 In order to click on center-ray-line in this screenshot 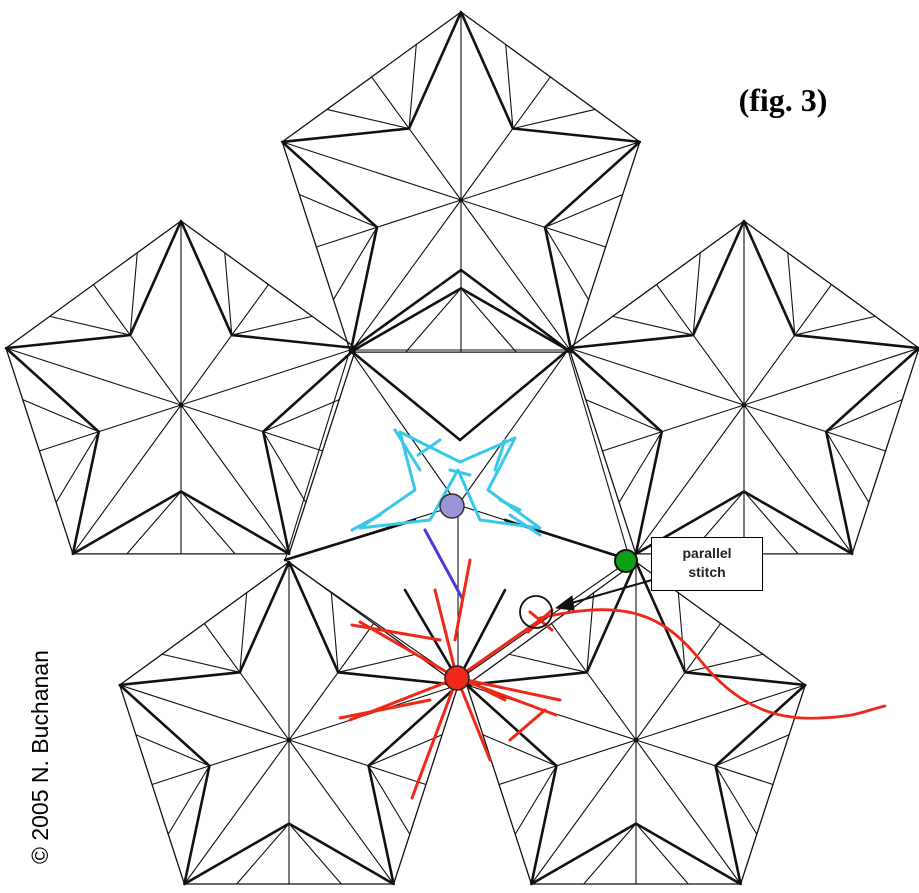, I will do `click(404, 427)`.